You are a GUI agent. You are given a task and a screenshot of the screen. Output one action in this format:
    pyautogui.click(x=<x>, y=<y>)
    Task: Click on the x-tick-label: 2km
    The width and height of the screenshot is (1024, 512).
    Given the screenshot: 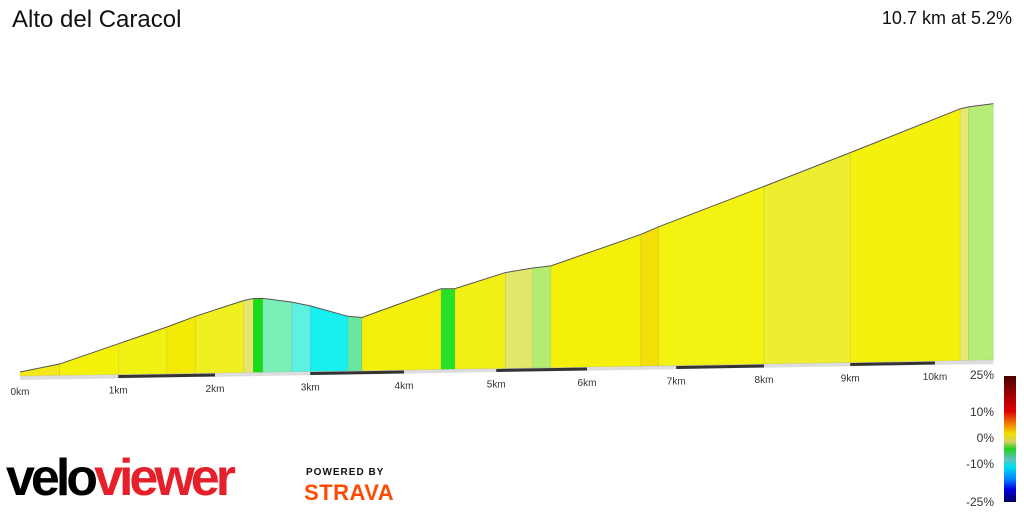 What is the action you would take?
    pyautogui.click(x=215, y=389)
    